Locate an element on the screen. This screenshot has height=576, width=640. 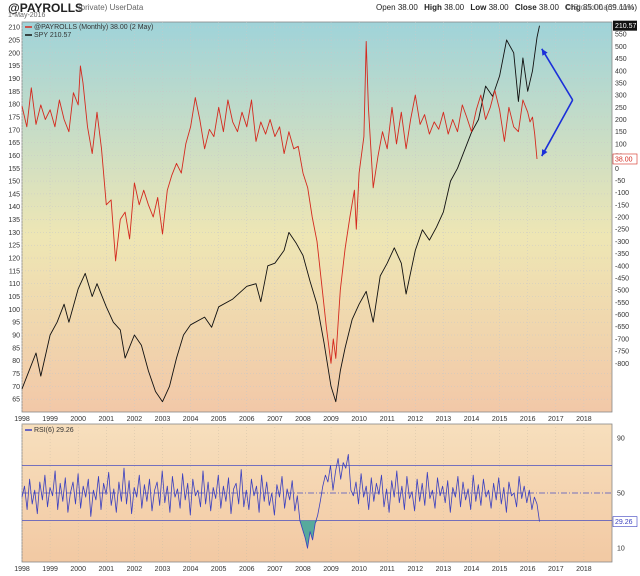
oversold-shade-icon is located at coordinates (308, 534).